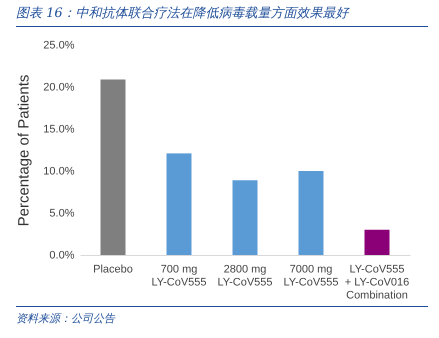 The width and height of the screenshot is (439, 338). What do you see at coordinates (62, 214) in the screenshot?
I see `y-tick-label: 5.0%` at bounding box center [62, 214].